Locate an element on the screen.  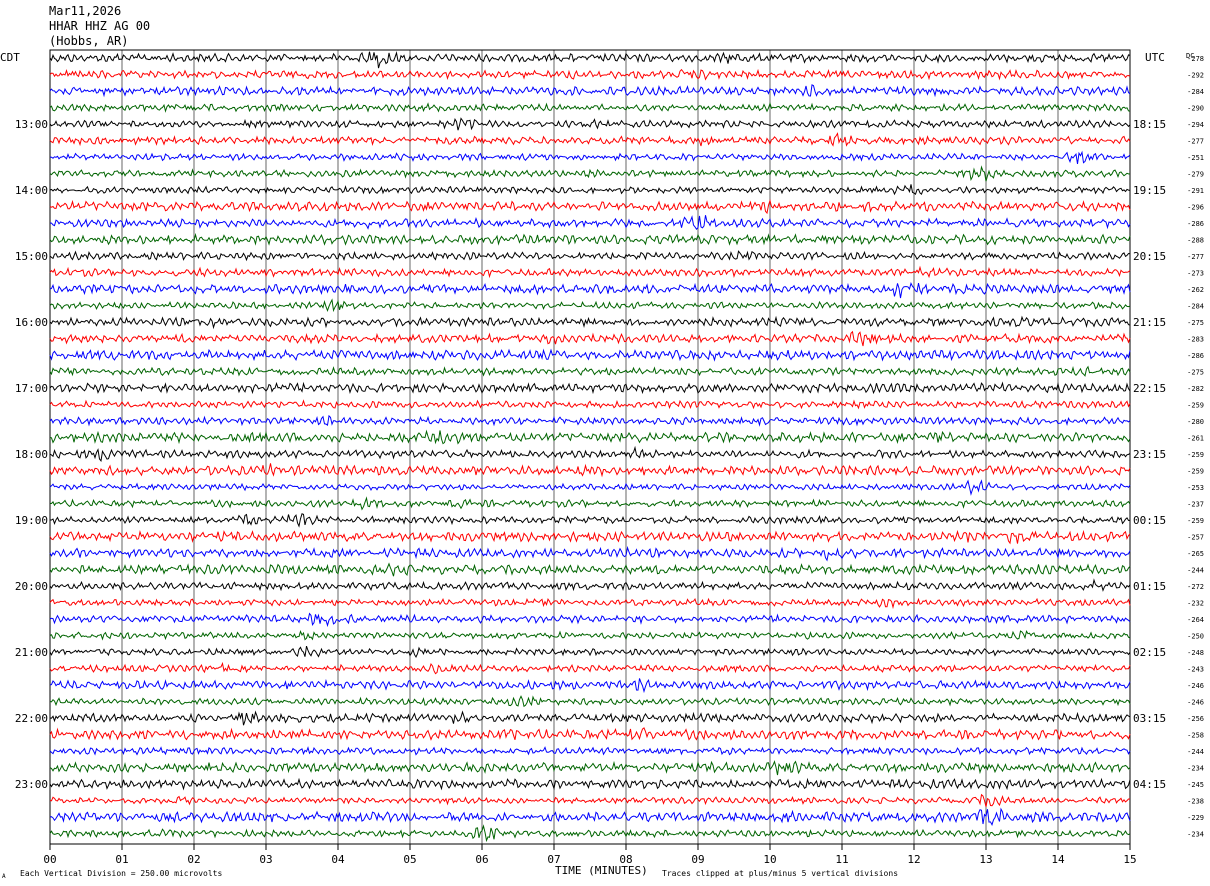
dc-offset-label: -280 is located at coordinates (1195, 422).